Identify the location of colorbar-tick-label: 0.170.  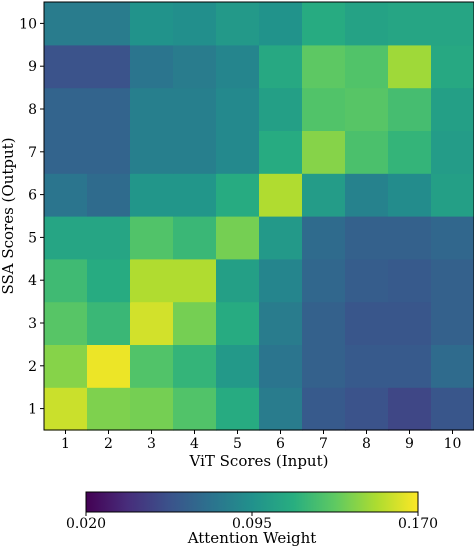
(418, 524).